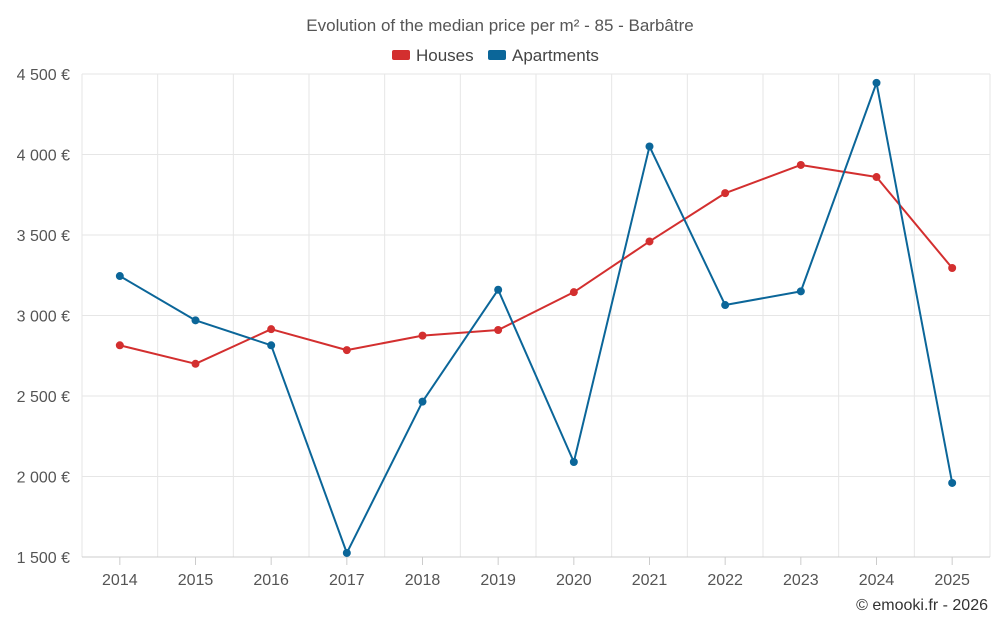  I want to click on houses-point-2022, so click(725, 193).